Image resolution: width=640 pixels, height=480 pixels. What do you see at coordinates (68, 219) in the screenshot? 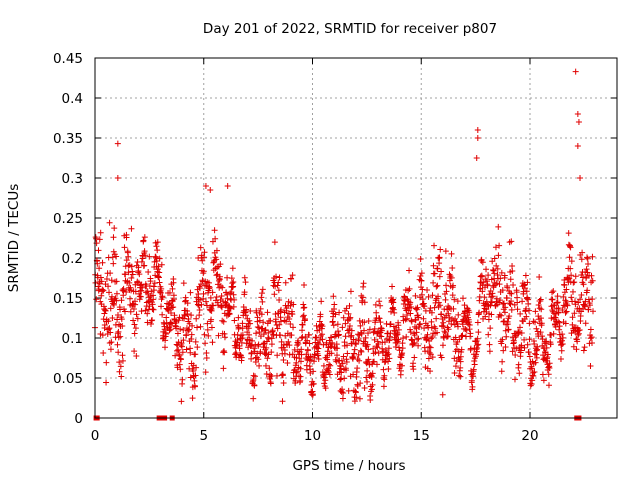
I see `y-tick-label: 0.25` at bounding box center [68, 219].